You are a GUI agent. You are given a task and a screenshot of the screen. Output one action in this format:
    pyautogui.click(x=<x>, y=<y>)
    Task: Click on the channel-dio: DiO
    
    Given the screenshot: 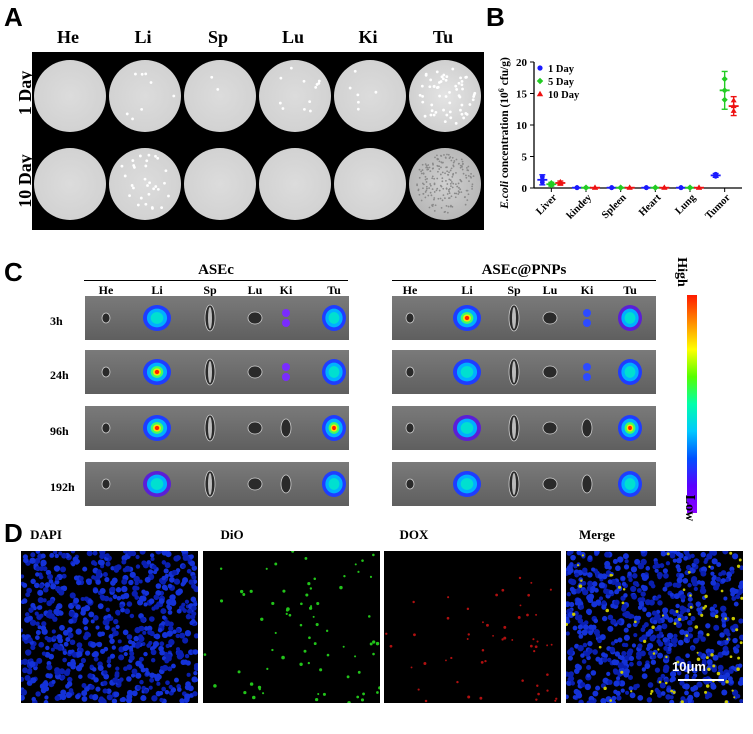 What is the action you would take?
    pyautogui.click(x=232, y=534)
    